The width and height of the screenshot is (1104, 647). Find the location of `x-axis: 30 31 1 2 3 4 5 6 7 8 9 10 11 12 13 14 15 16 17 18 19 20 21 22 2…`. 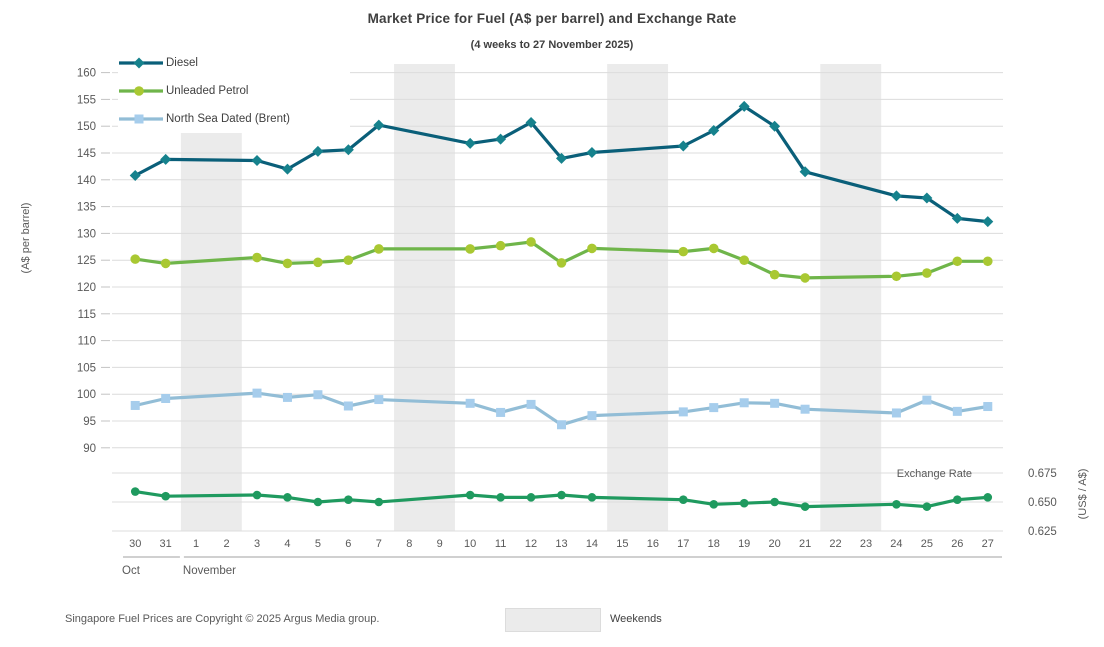

x-axis: 30 31 1 2 3 4 5 6 7 8 9 10 11 12 13 14 15 16 17 18 19 20 21 22 2… is located at coordinates (562, 557).